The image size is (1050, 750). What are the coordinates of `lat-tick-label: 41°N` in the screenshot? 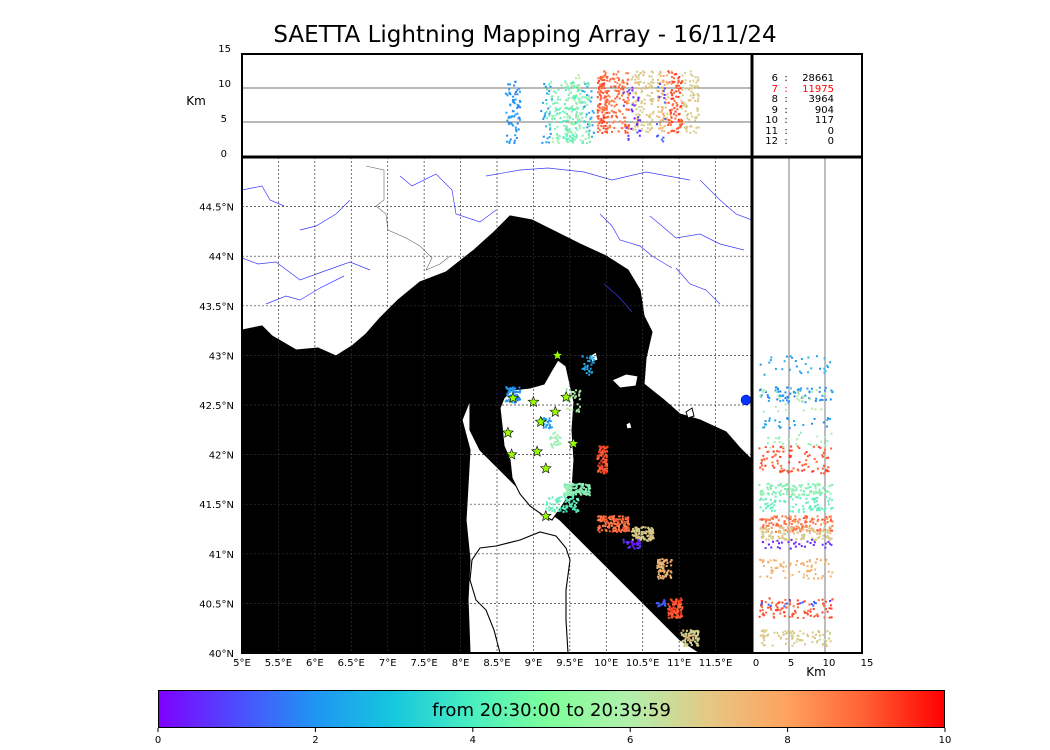 It's located at (221, 555).